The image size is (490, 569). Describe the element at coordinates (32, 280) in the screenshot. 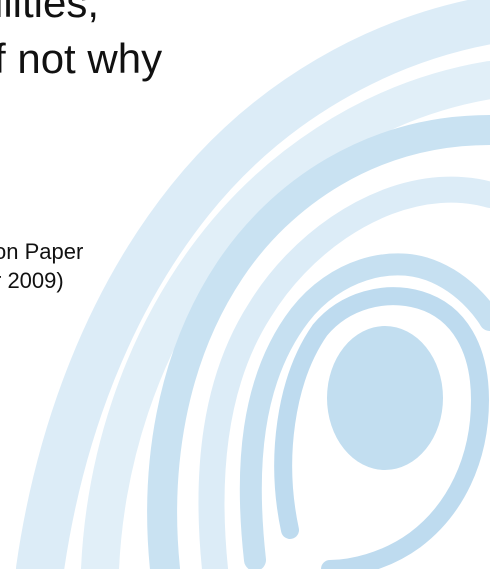

I see `slide-subtitle-line-2: r 2009)` at that location.